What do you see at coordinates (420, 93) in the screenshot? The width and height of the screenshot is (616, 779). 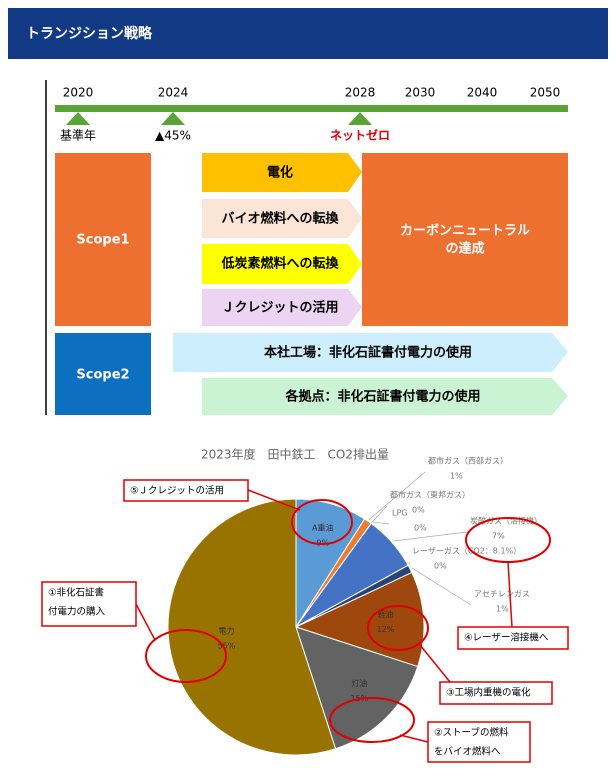 I see `year-label: 2030` at bounding box center [420, 93].